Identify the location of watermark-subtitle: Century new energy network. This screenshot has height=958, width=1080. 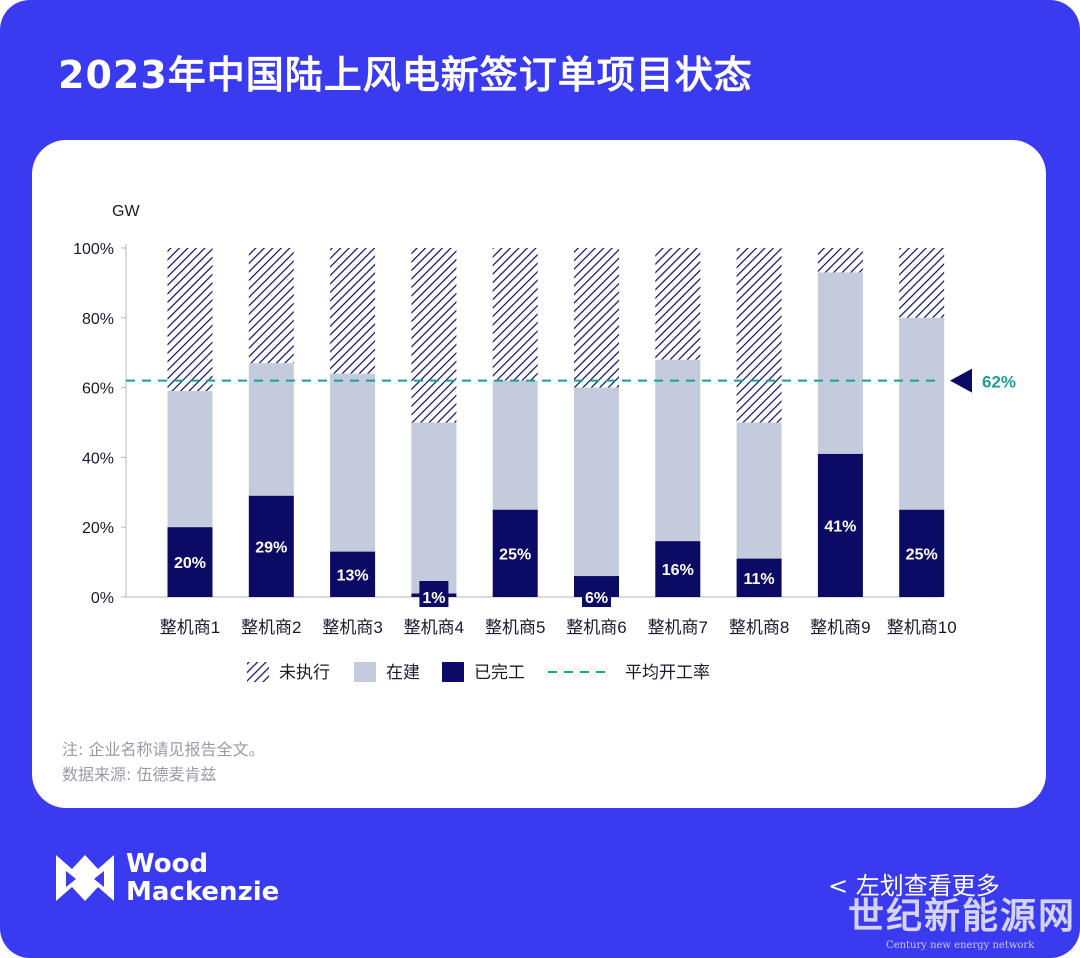
(960, 945).